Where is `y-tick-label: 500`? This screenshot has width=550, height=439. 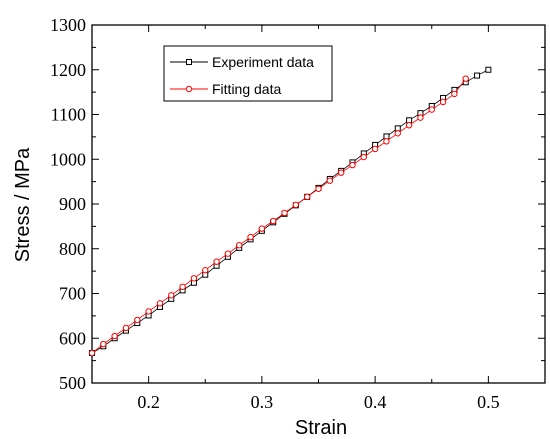
y-tick-label: 500 is located at coordinates (72, 383).